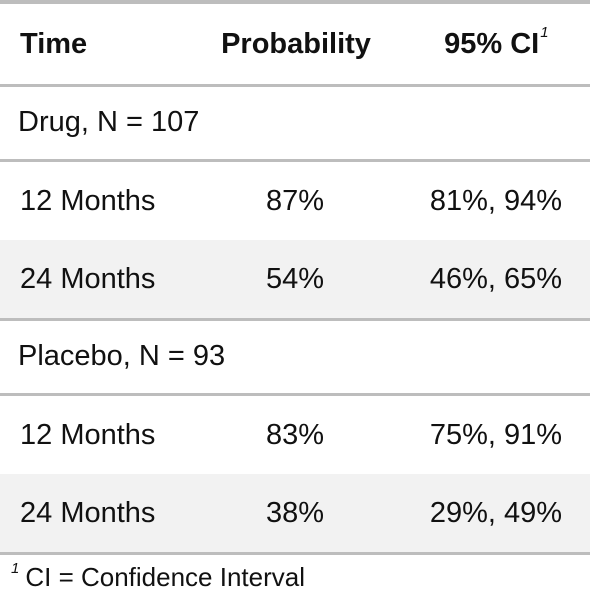 The width and height of the screenshot is (590, 606). Describe the element at coordinates (496, 512) in the screenshot. I see `cell-ci: 29%, 49%` at that location.